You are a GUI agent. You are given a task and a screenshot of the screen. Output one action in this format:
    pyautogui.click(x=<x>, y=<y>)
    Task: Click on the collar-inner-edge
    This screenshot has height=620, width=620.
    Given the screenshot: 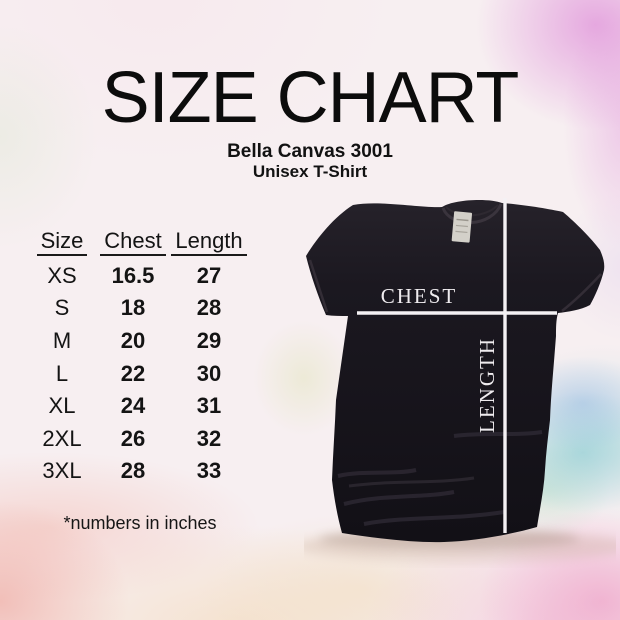 What is the action you would take?
    pyautogui.click(x=472, y=210)
    